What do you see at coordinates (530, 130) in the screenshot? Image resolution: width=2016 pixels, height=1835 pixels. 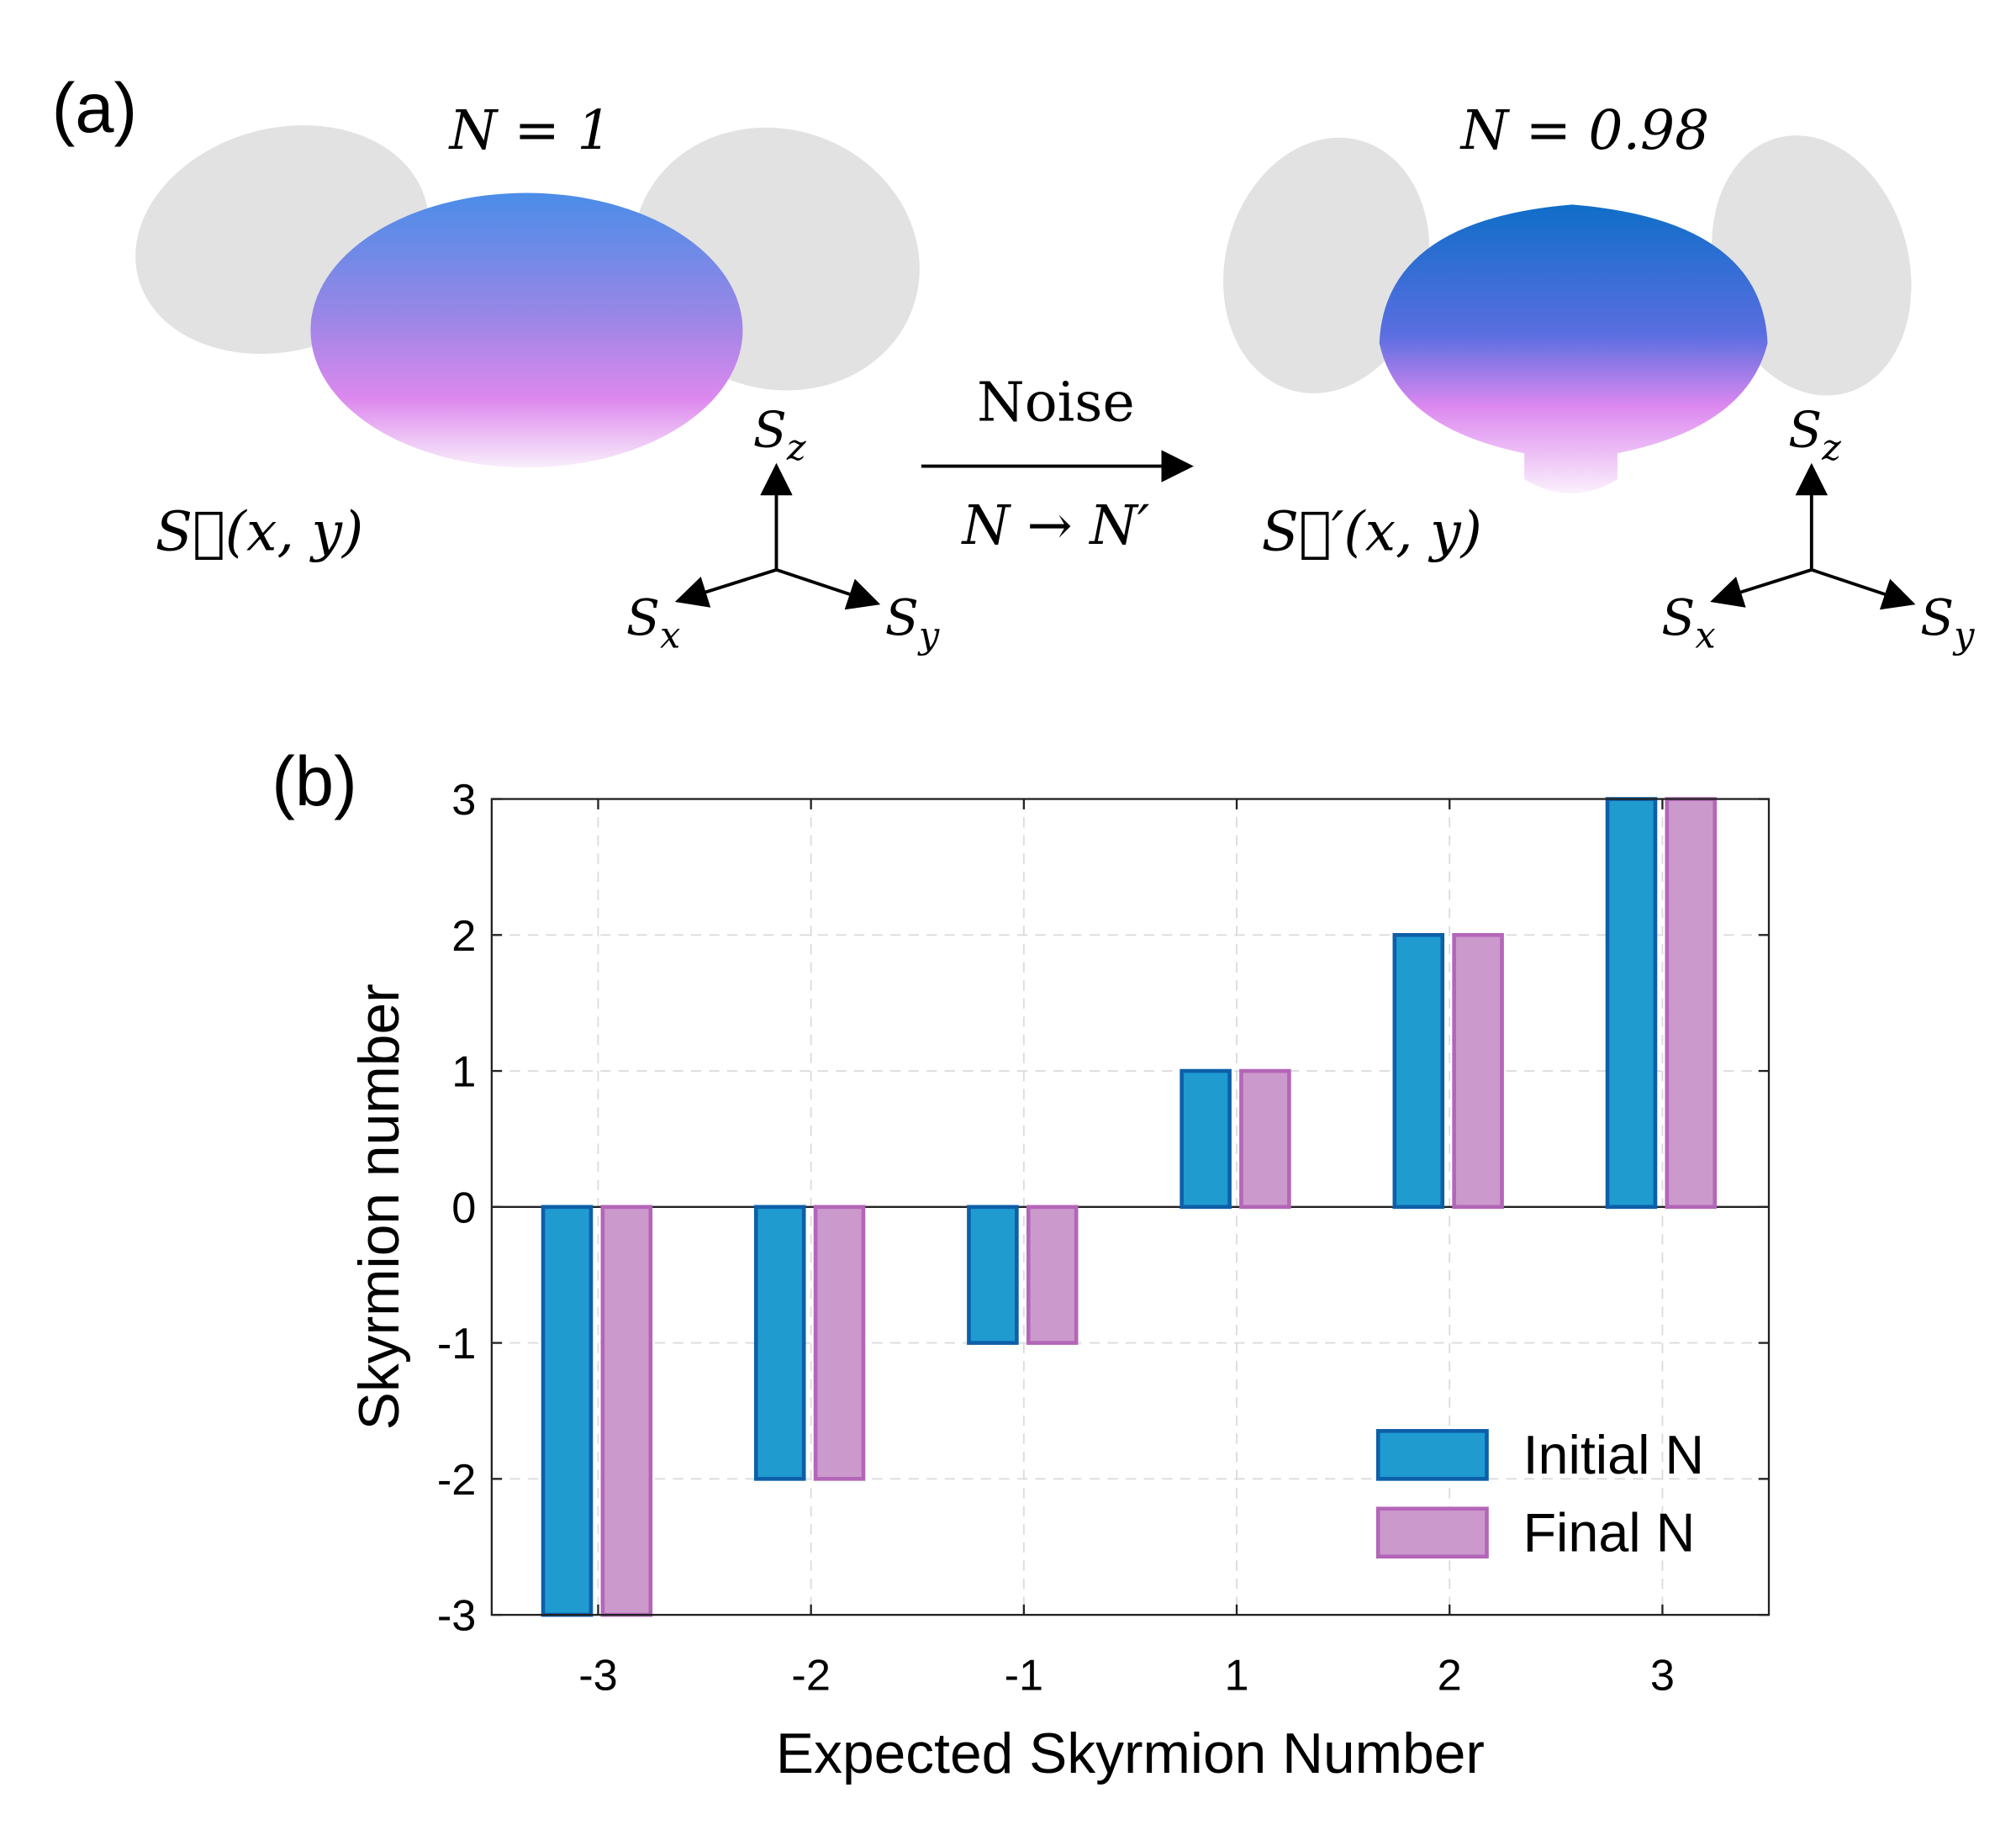 I see `skyrmion-number: N = 1` at bounding box center [530, 130].